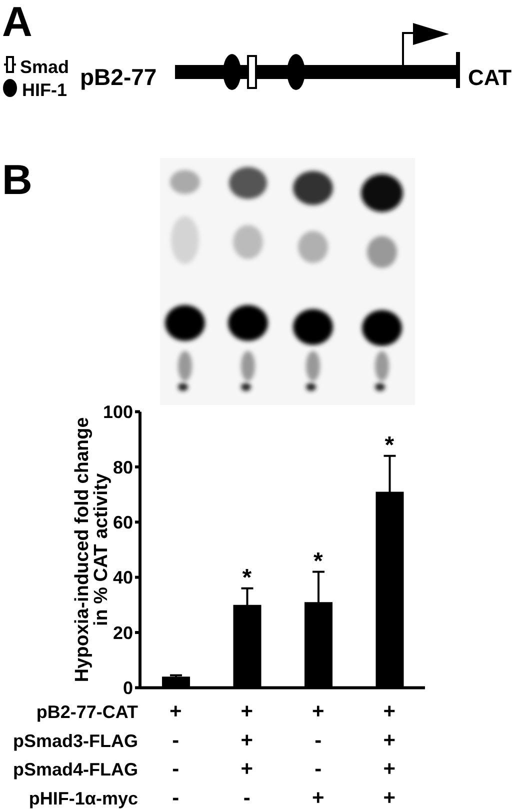 The image size is (520, 809). I want to click on y-tick-label: 20, so click(122, 632).